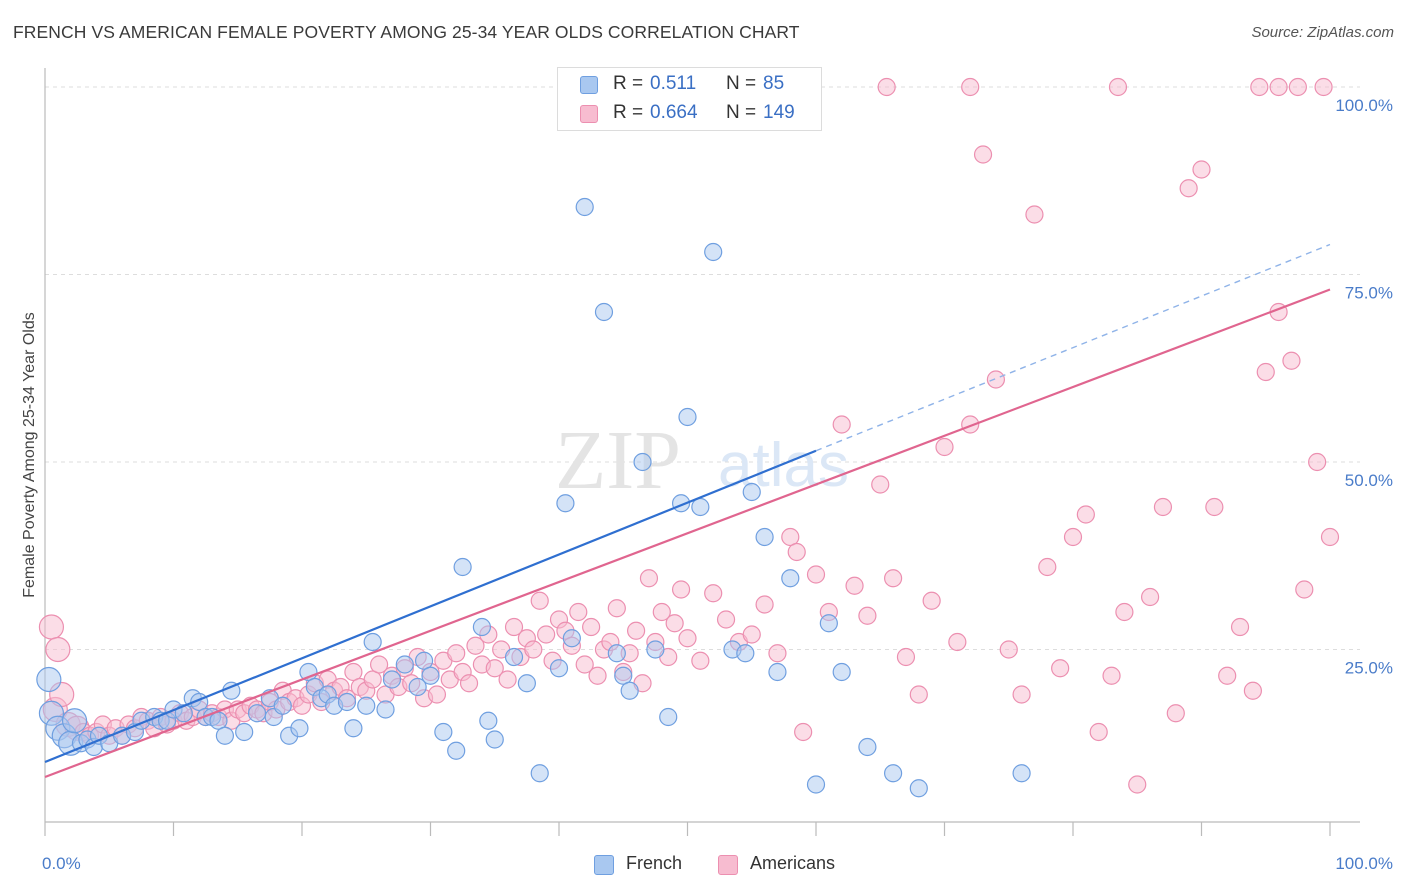  I want to click on series-swatch-americans, so click(728, 865).